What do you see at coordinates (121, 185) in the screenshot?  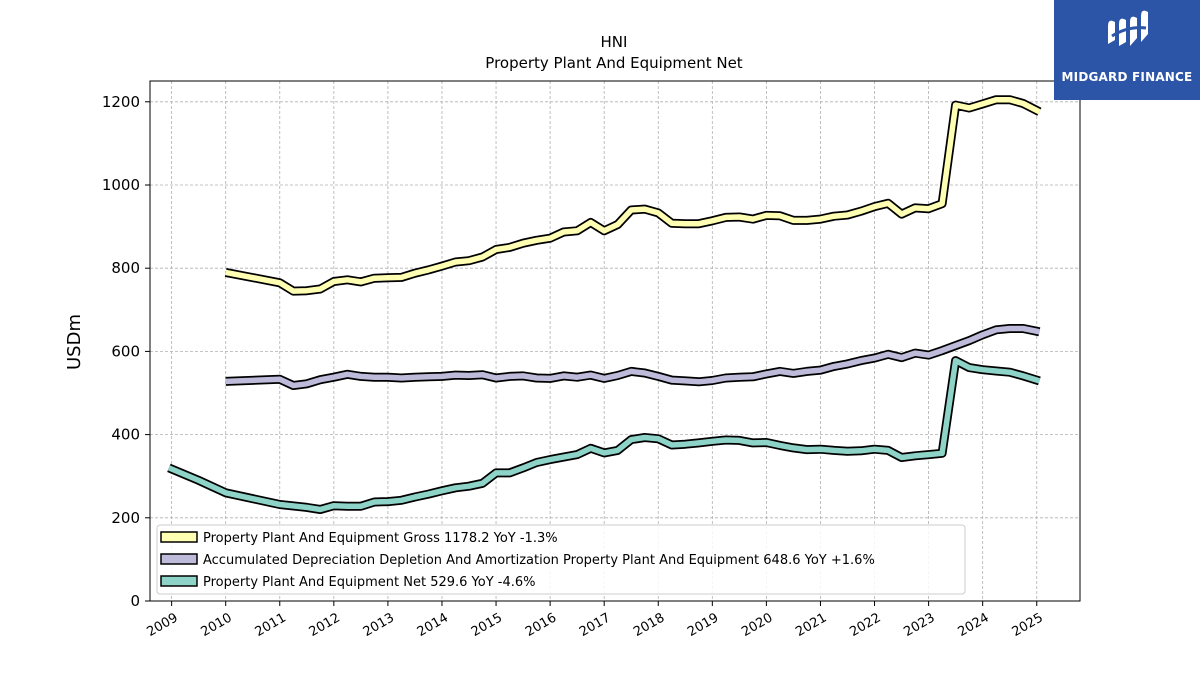 I see `y-tick-label: 1000` at bounding box center [121, 185].